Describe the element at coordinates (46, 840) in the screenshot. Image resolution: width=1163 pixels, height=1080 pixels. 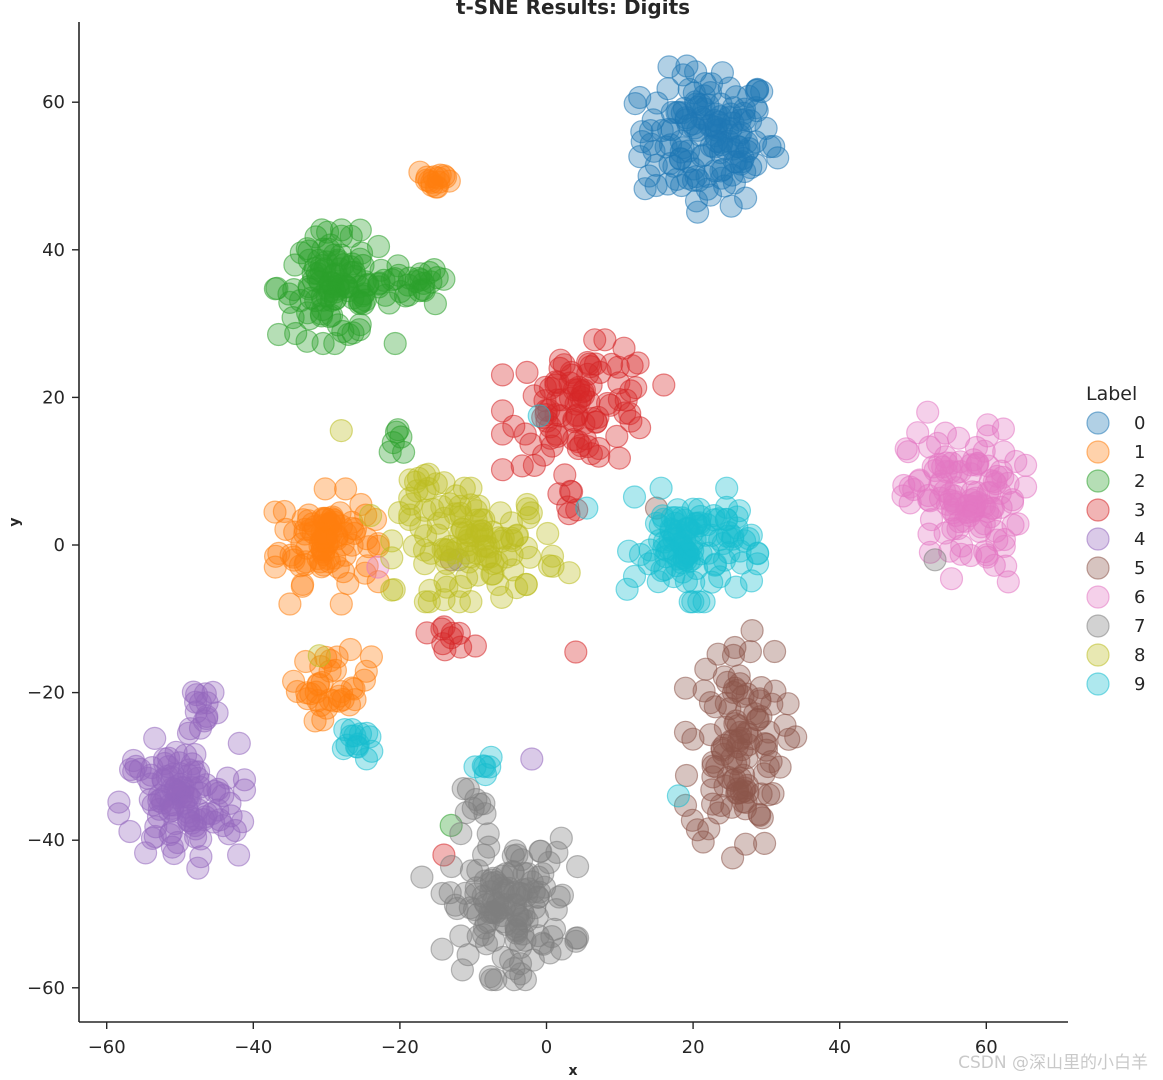
I see `y-tick-label: −40` at that location.